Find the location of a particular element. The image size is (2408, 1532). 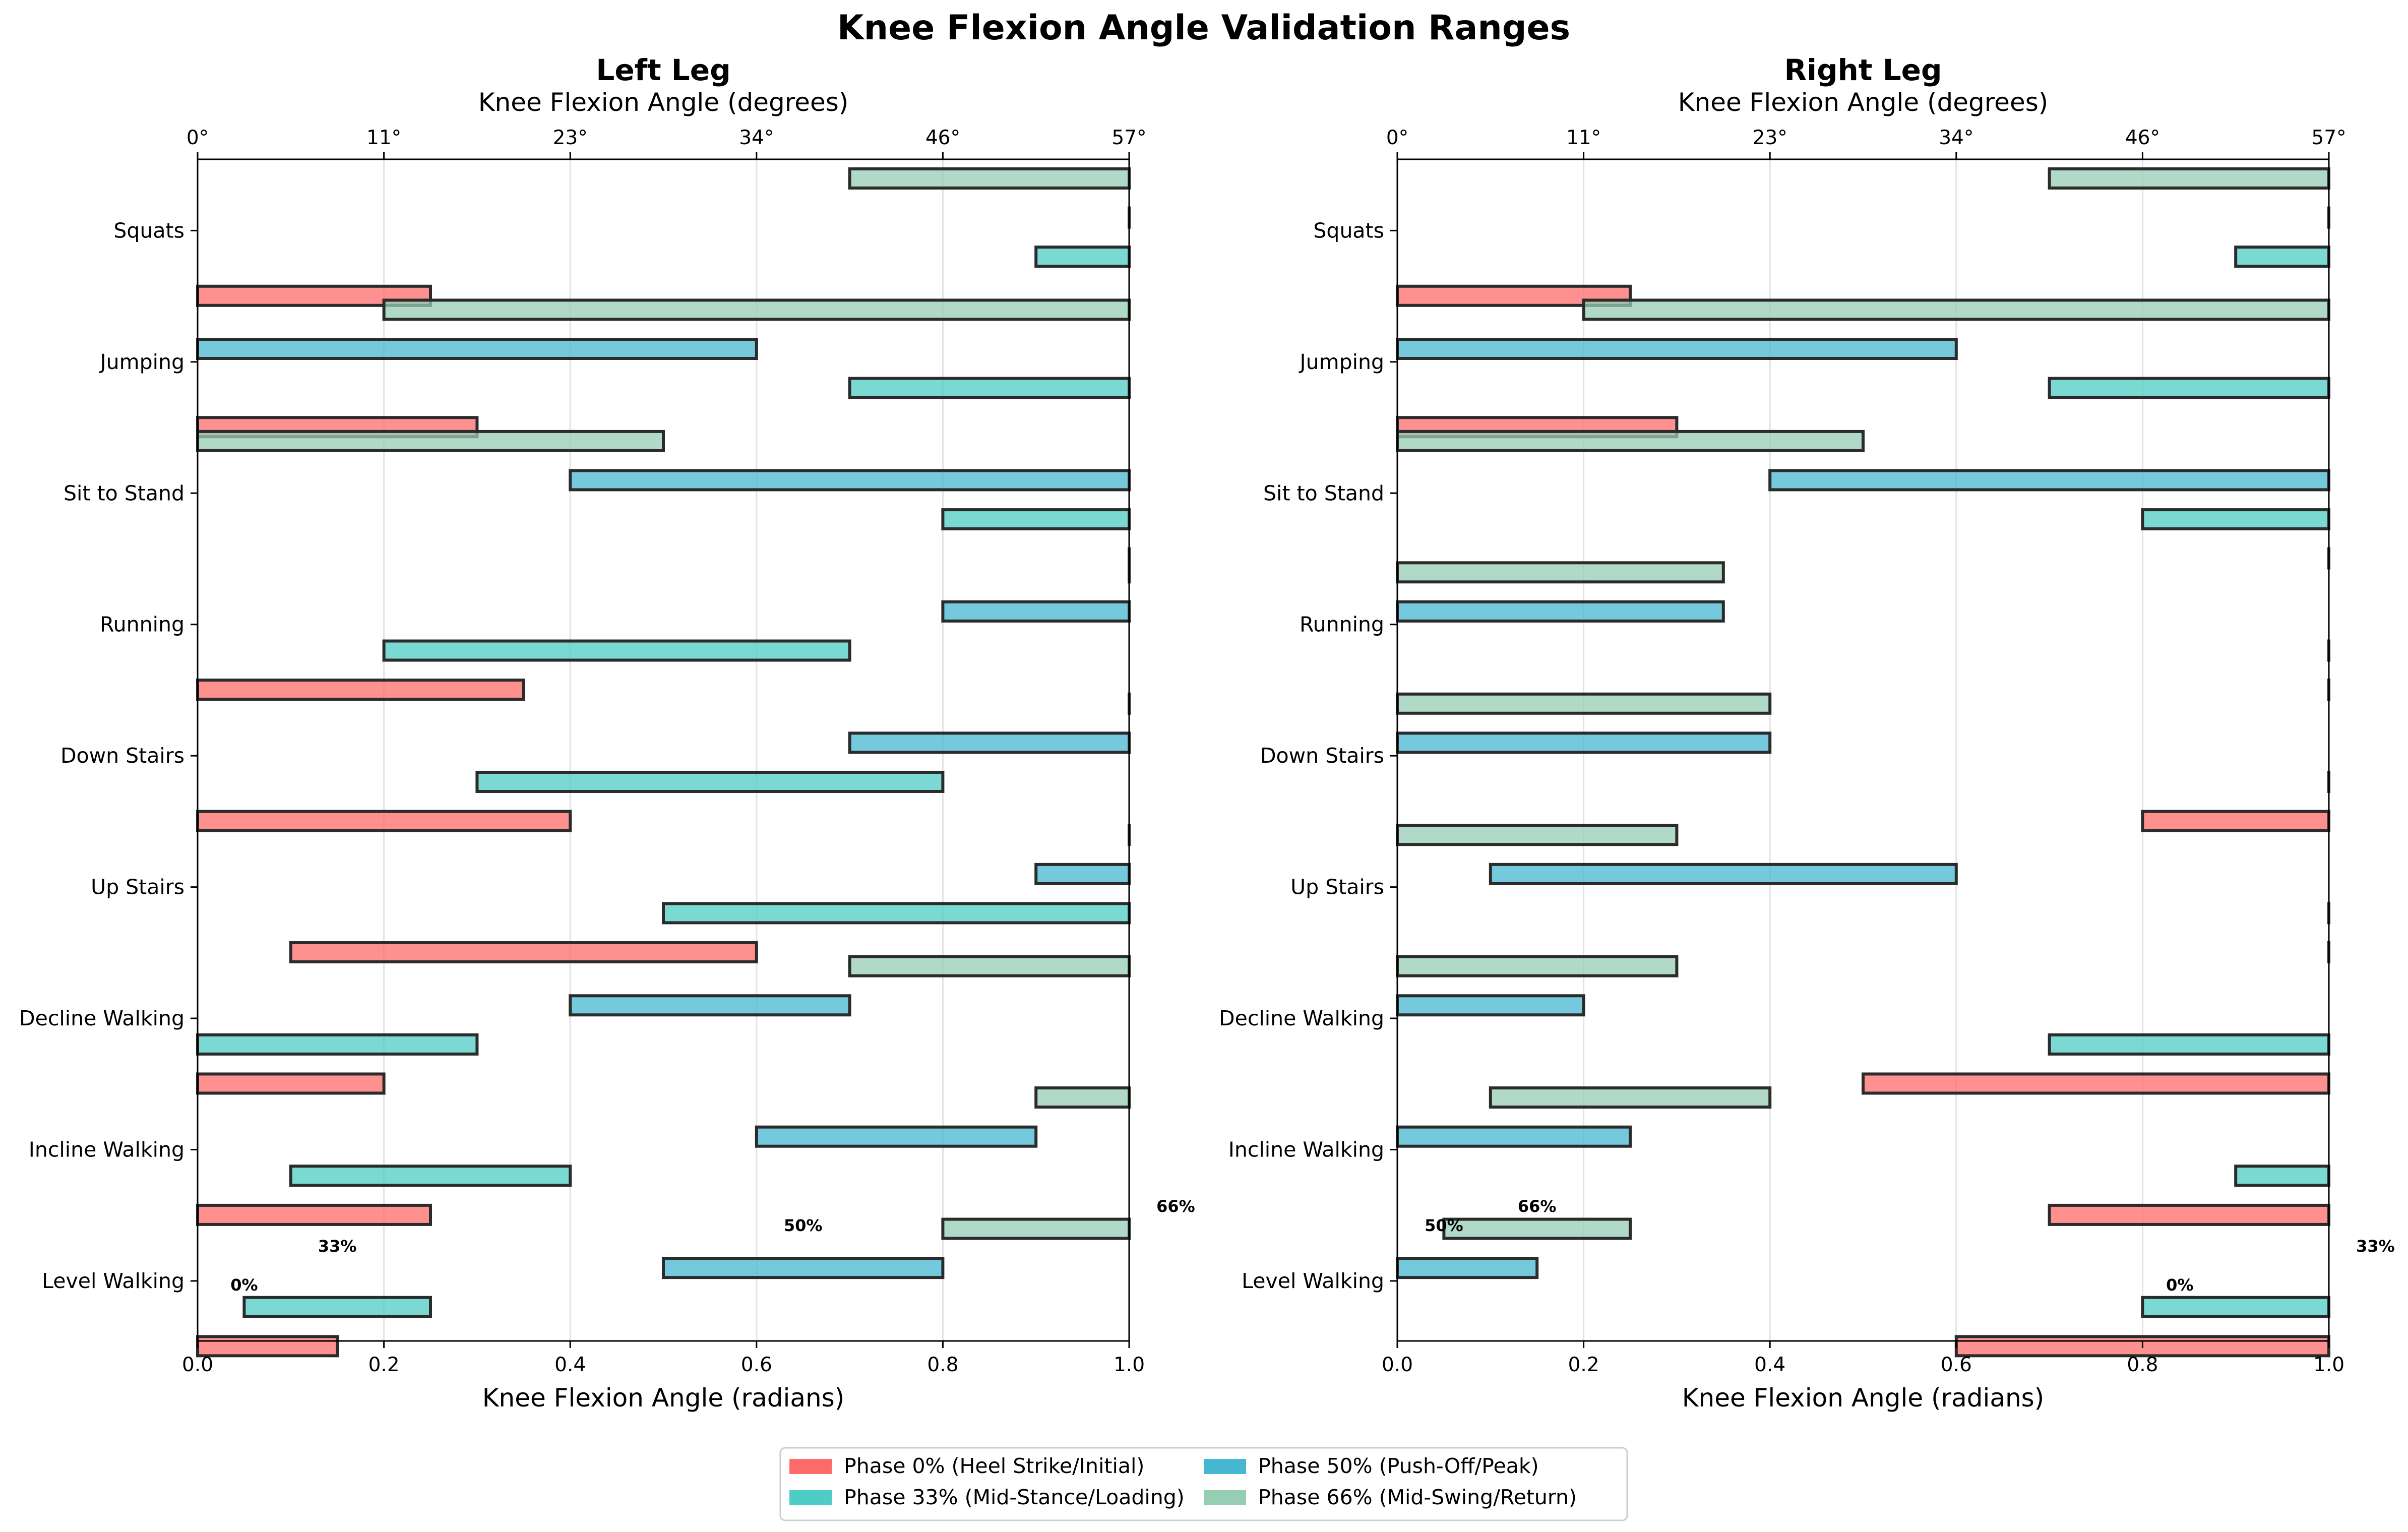

x-axis-label: Knee Flexion Angle (radians) is located at coordinates (1863, 1398).